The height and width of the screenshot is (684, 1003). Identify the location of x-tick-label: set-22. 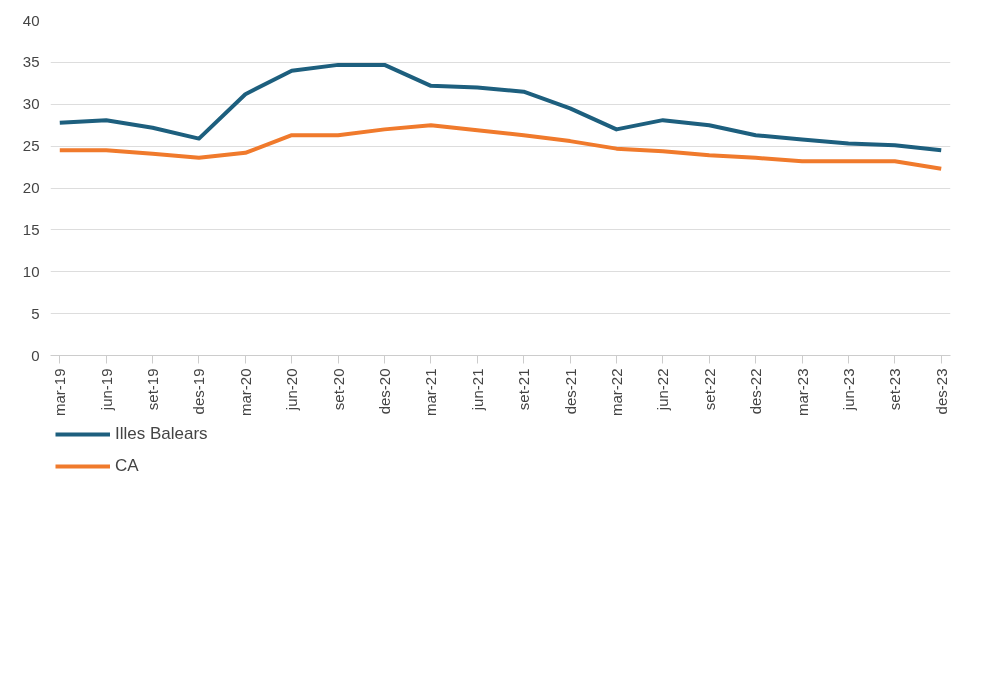
(709, 389).